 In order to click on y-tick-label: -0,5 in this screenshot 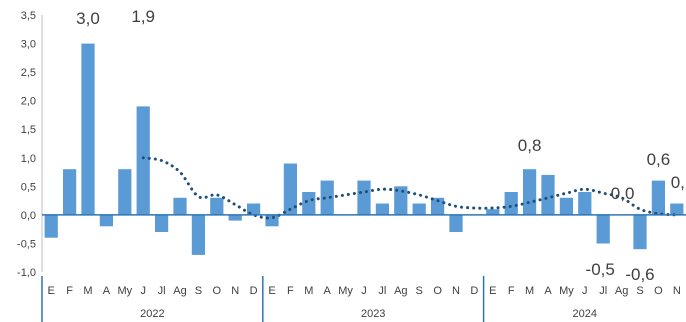, I will do `click(26, 244)`.